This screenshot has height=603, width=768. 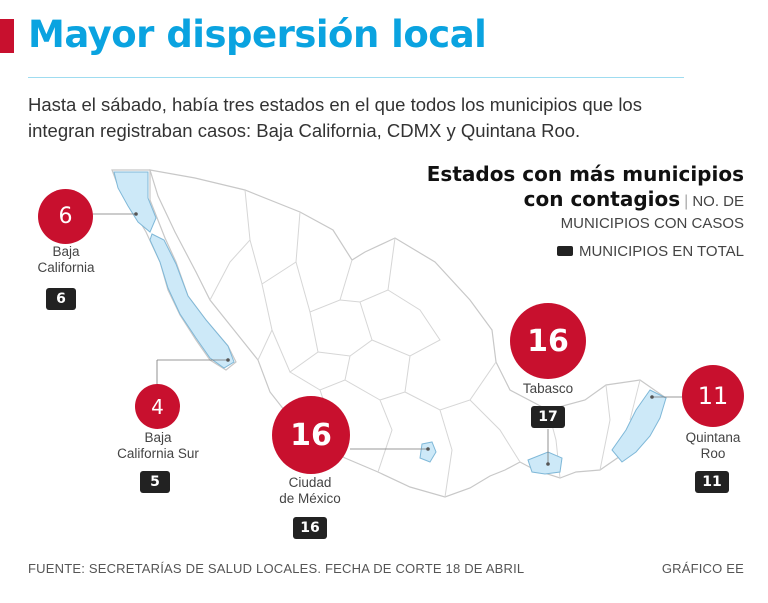 I want to click on with-cases-baja-california-sur: 4, so click(x=157, y=406).